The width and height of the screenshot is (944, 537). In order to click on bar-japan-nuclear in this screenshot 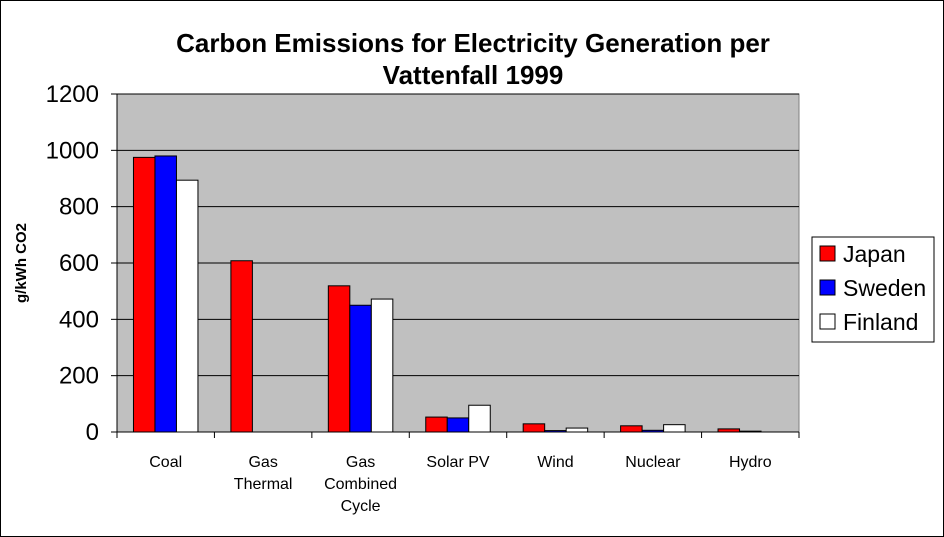, I will do `click(631, 429)`.